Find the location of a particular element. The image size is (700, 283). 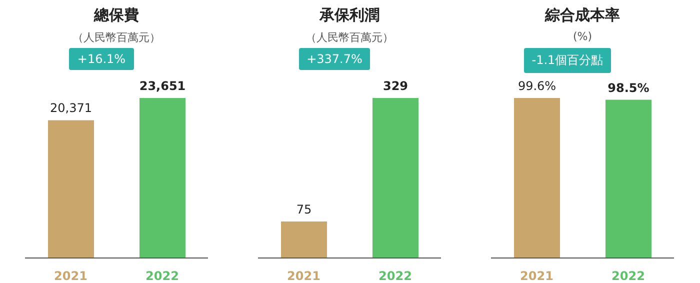

chart-title: 綜合成本率 is located at coordinates (582, 15).